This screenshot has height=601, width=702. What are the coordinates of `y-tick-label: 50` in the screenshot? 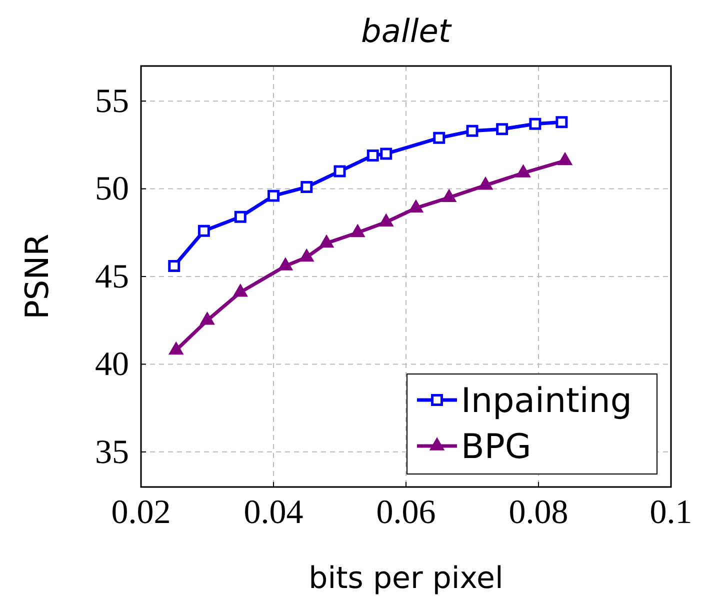 It's located at (112, 189).